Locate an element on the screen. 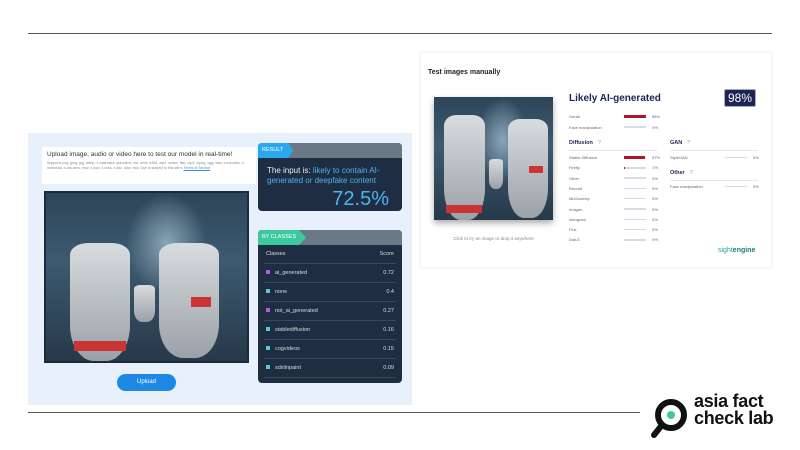 This screenshot has height=450, width=800. metric-row: GenAI 98% is located at coordinates (614, 116).